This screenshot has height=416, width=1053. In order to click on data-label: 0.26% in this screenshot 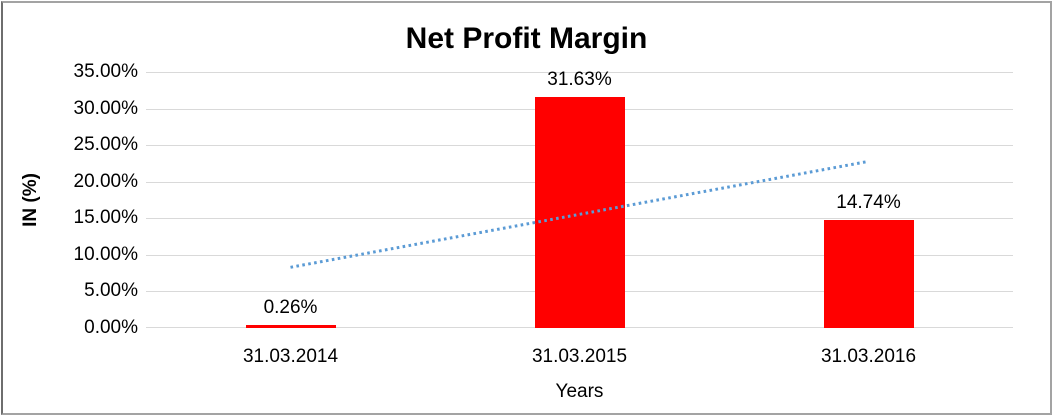, I will do `click(290, 307)`.